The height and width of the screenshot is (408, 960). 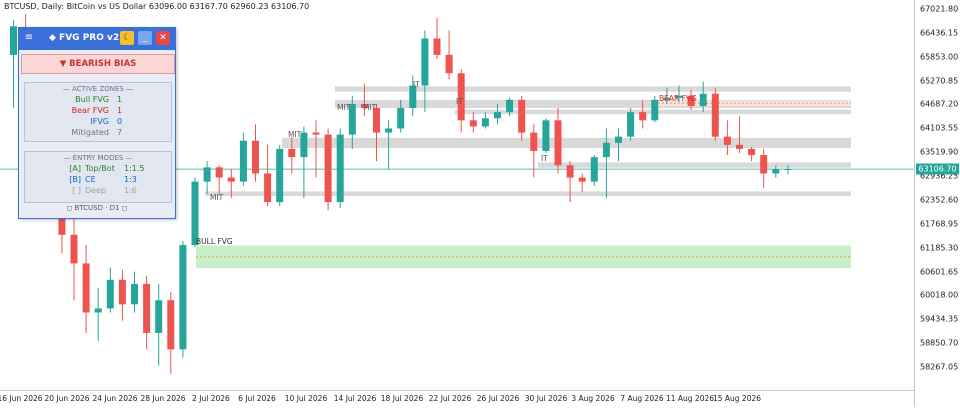 I want to click on date-tick-label: 11 Aug 2026, so click(x=690, y=398).